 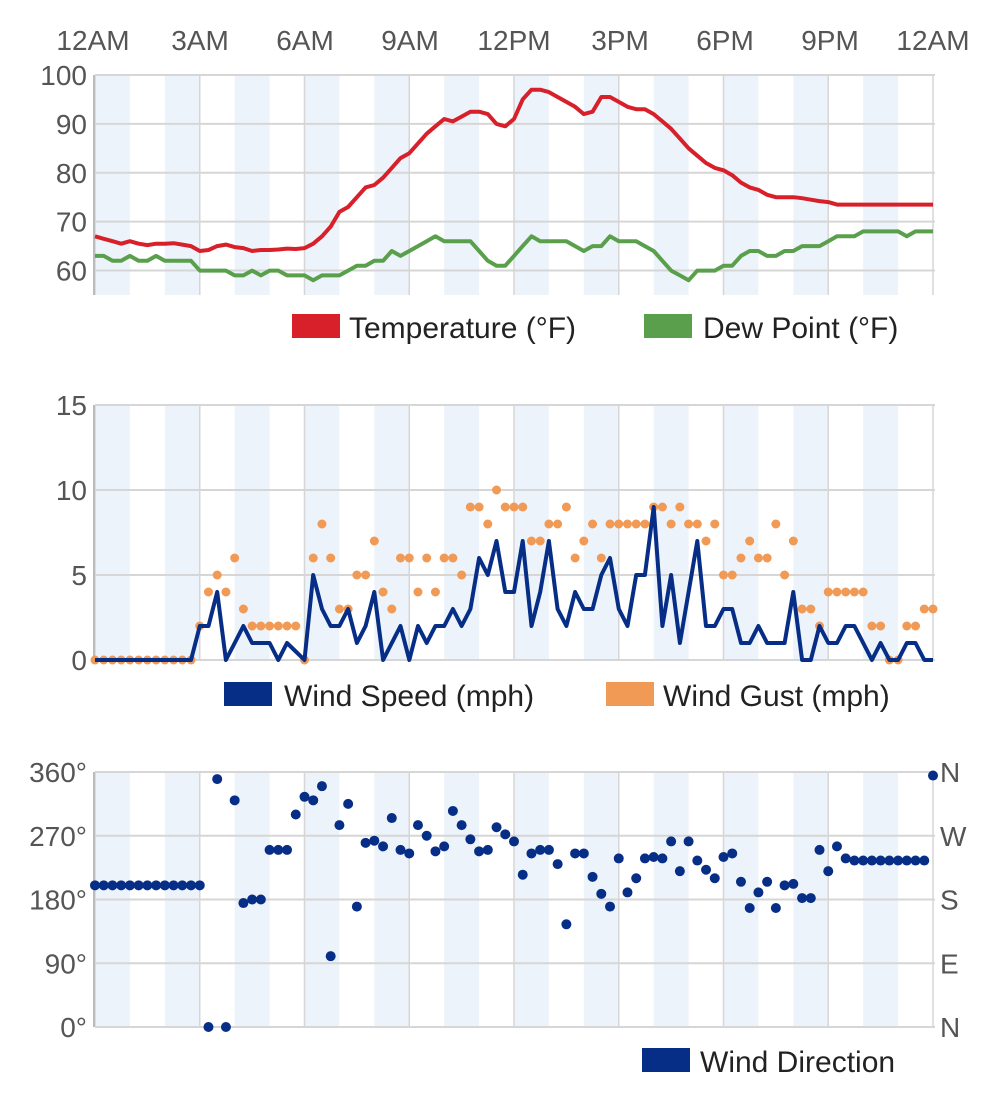 What do you see at coordinates (512, 40) in the screenshot?
I see `time-axis: 12AM 3AM 6AM 9AM 12PM 3PM 6PM 9PM 12AM` at bounding box center [512, 40].